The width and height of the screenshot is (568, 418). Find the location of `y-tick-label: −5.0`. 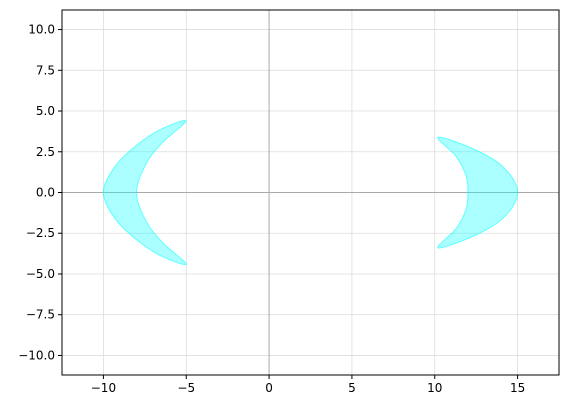

y-tick-label: −5.0 is located at coordinates (40, 274).